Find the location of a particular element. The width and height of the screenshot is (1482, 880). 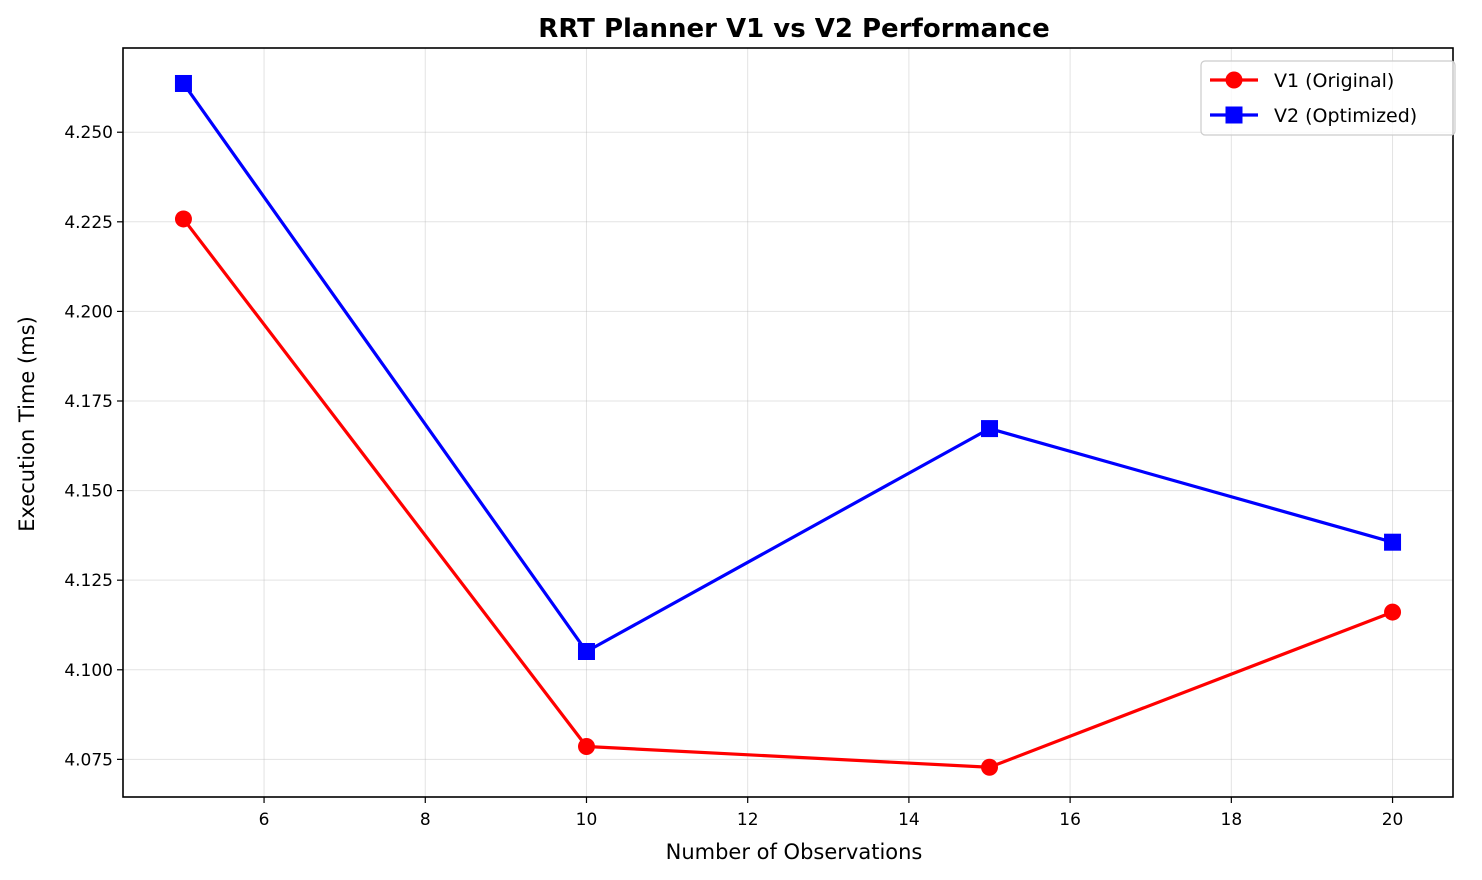

y-tick-label: 4.150 is located at coordinates (88, 492).